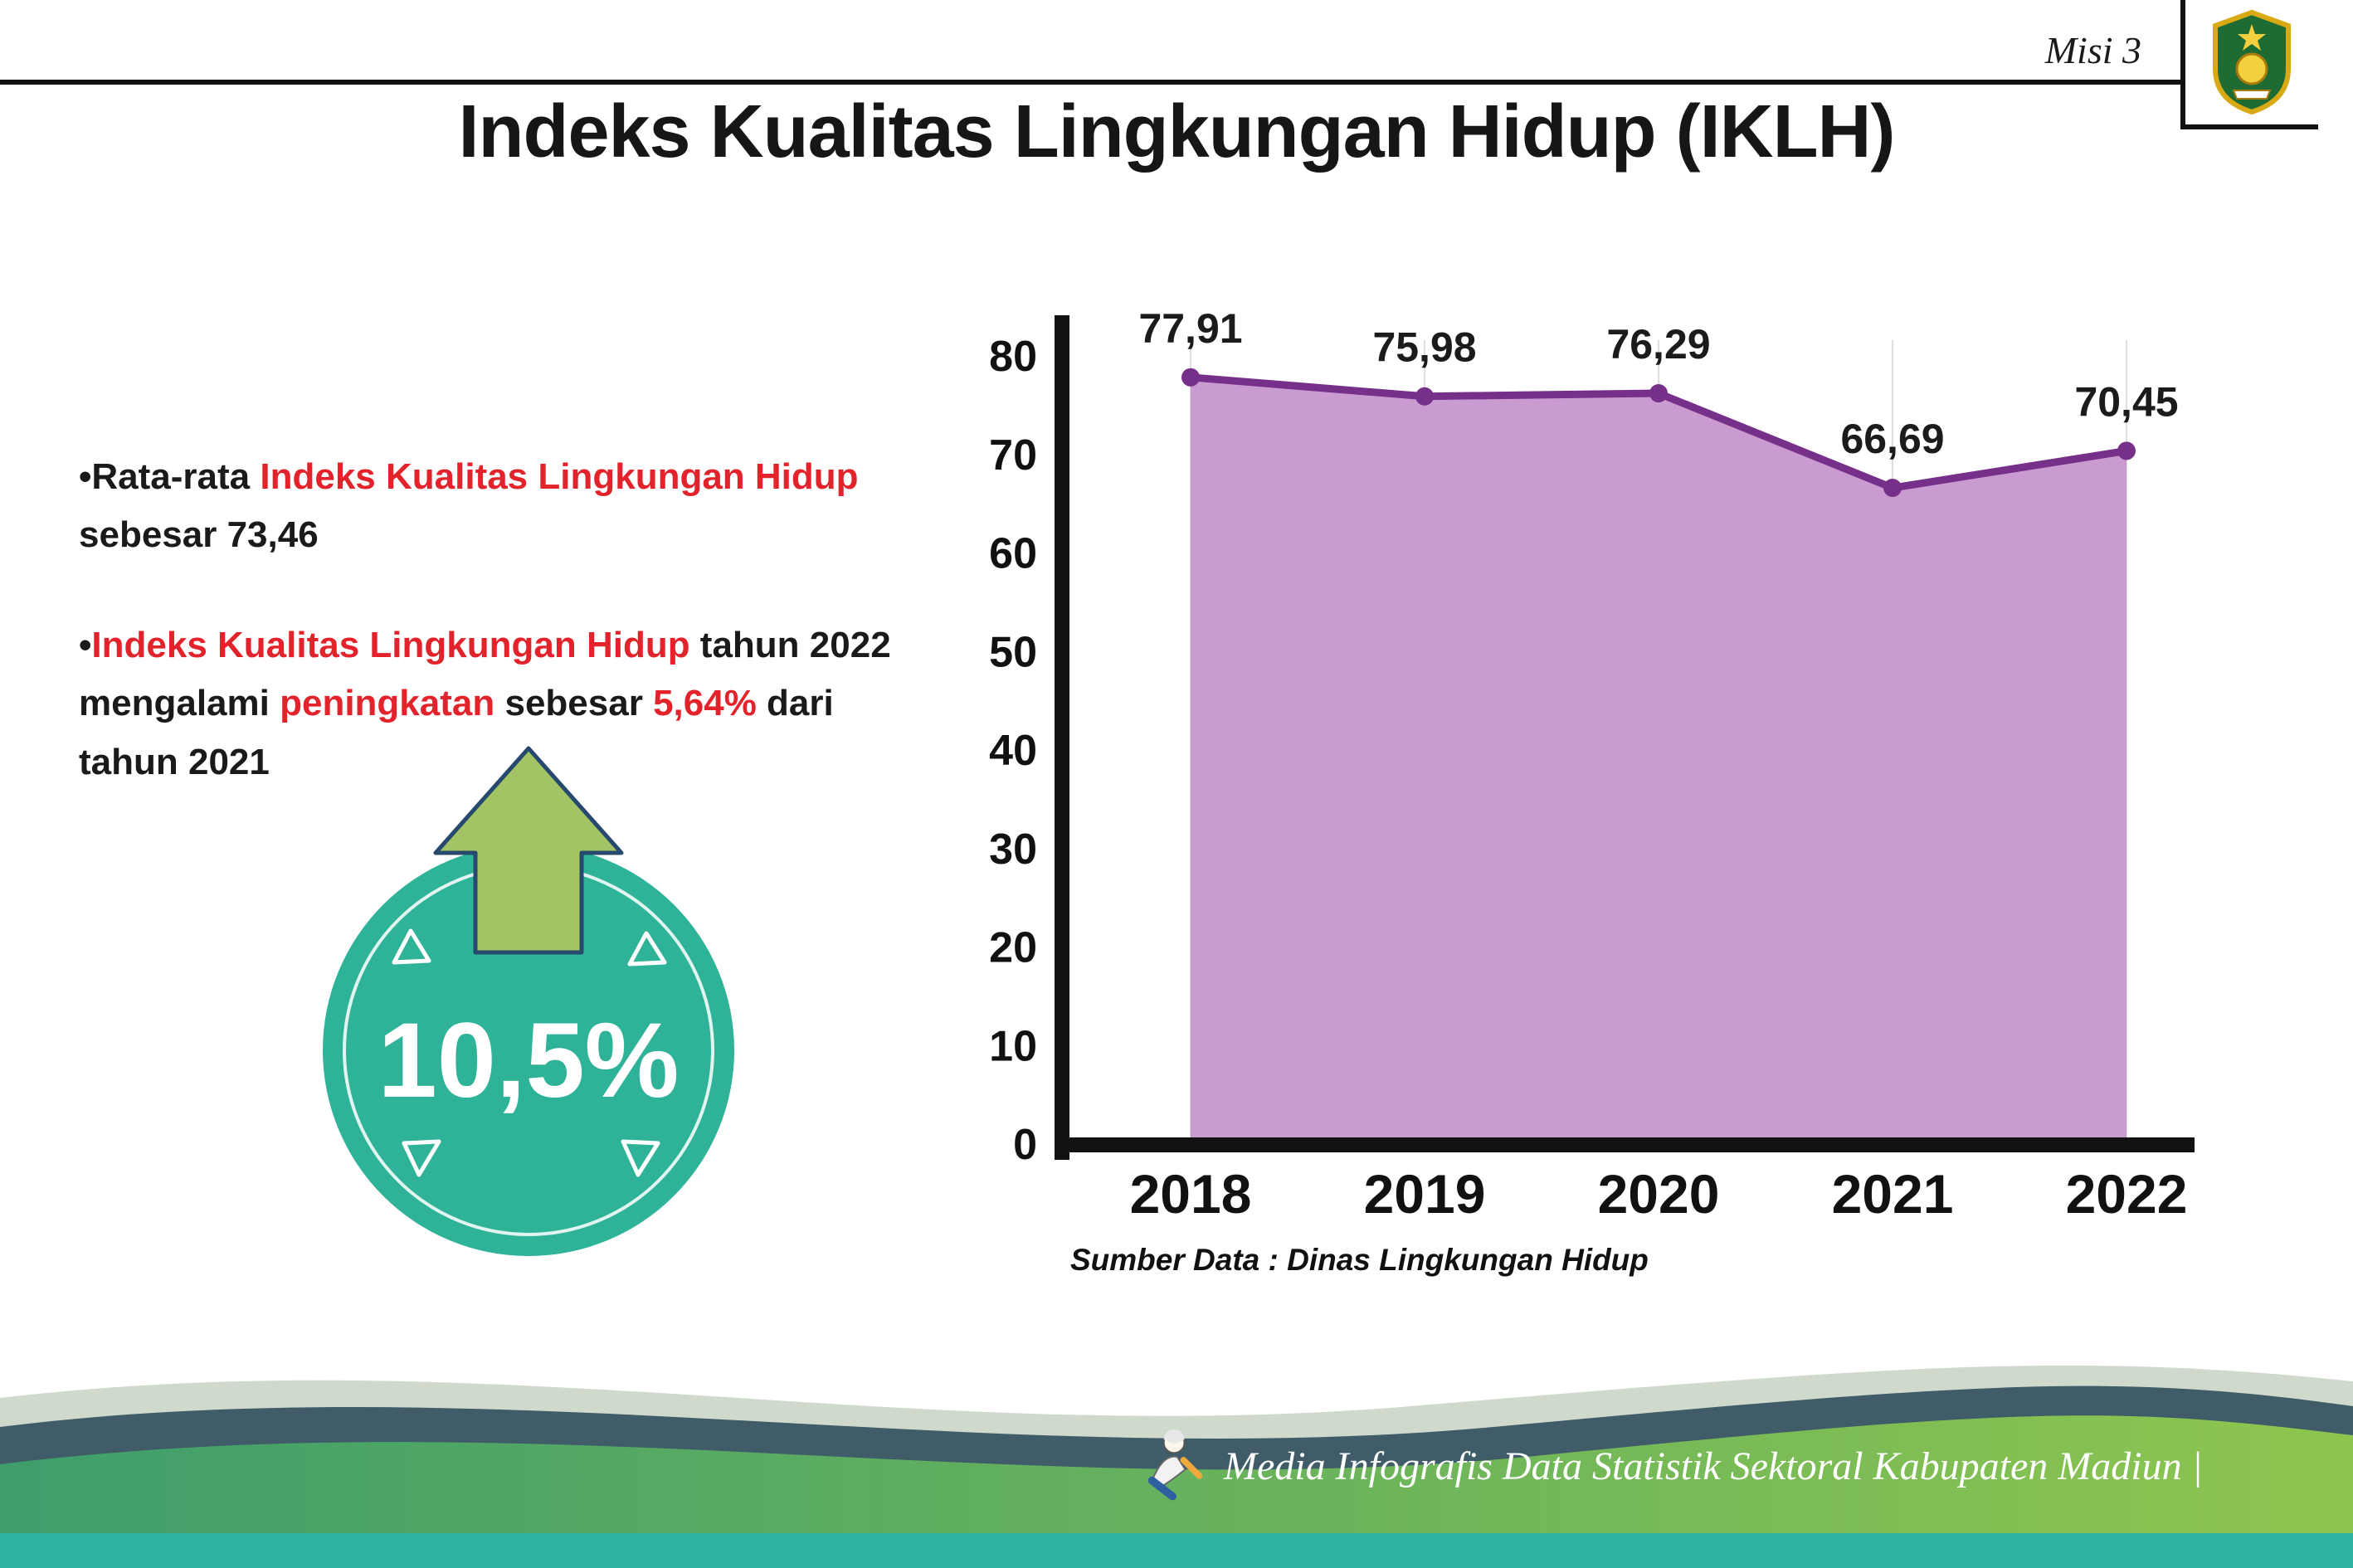 The image size is (2353, 1568). What do you see at coordinates (1625, 1144) in the screenshot?
I see `x-axis` at bounding box center [1625, 1144].